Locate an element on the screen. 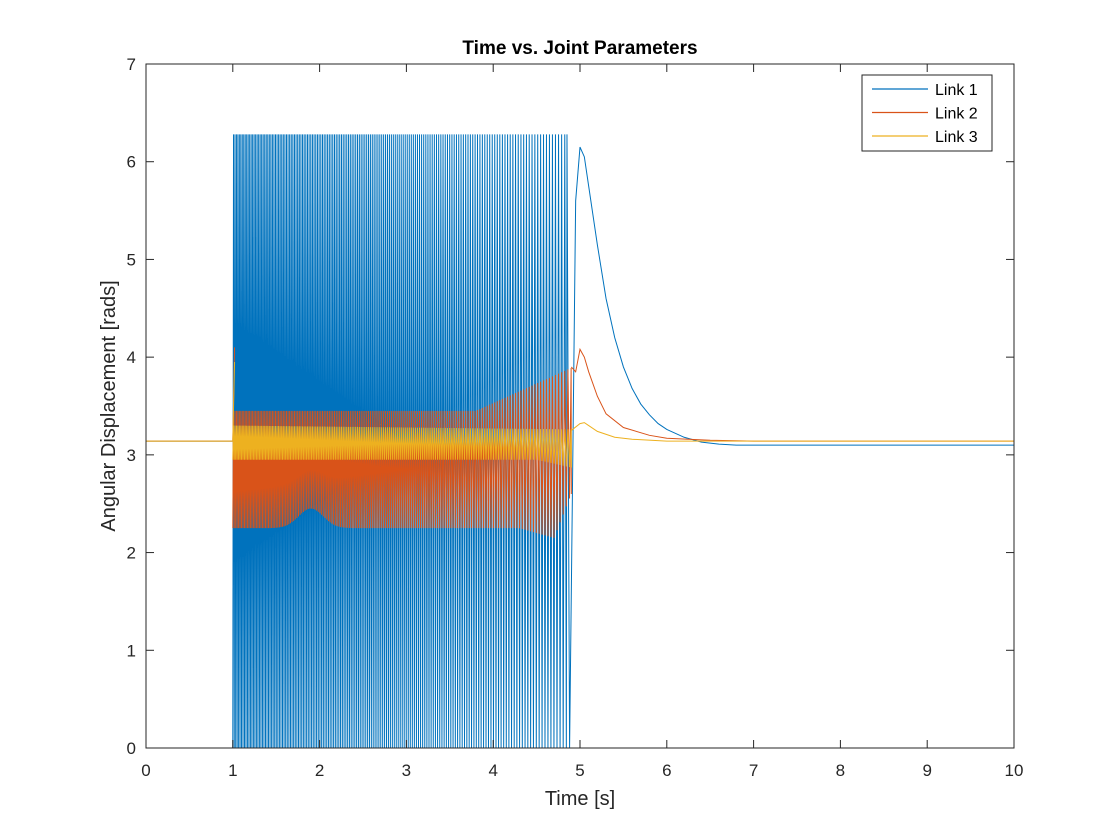 Image resolution: width=1120 pixels, height=840 pixels. y-tick-label: 4 is located at coordinates (131, 357).